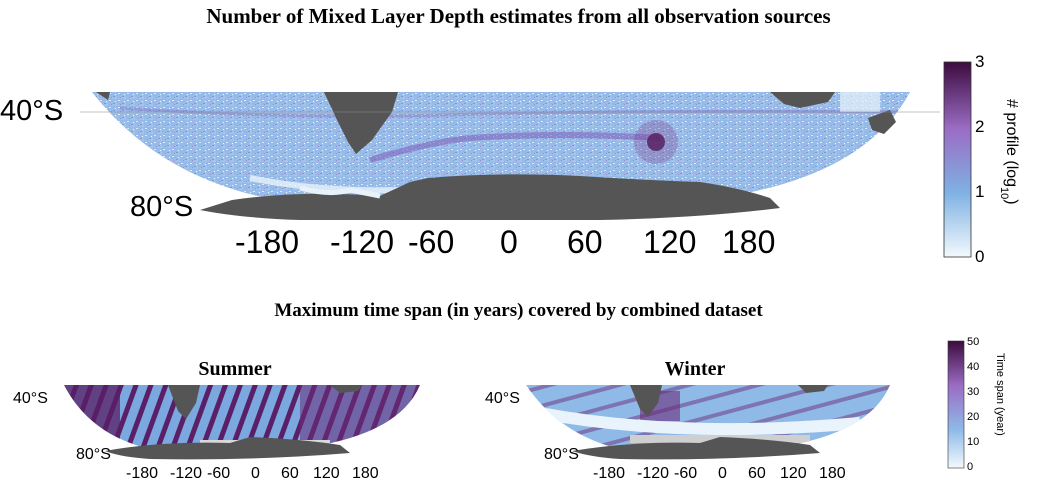  What do you see at coordinates (979, 126) in the screenshot?
I see `colorbar-tick: 2` at bounding box center [979, 126].